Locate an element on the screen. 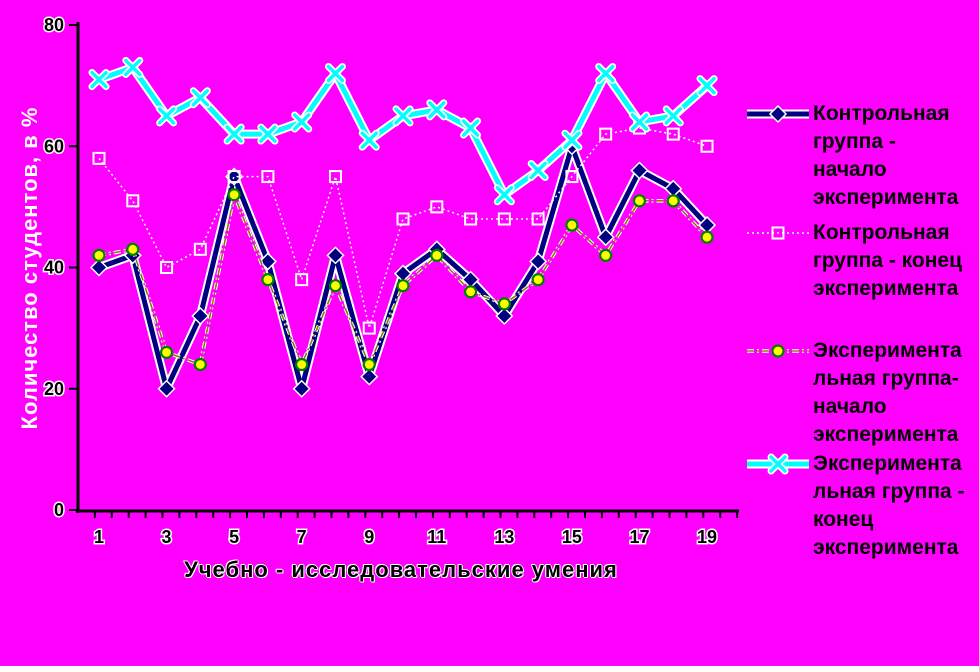  tick-label: 40 is located at coordinates (54, 268).